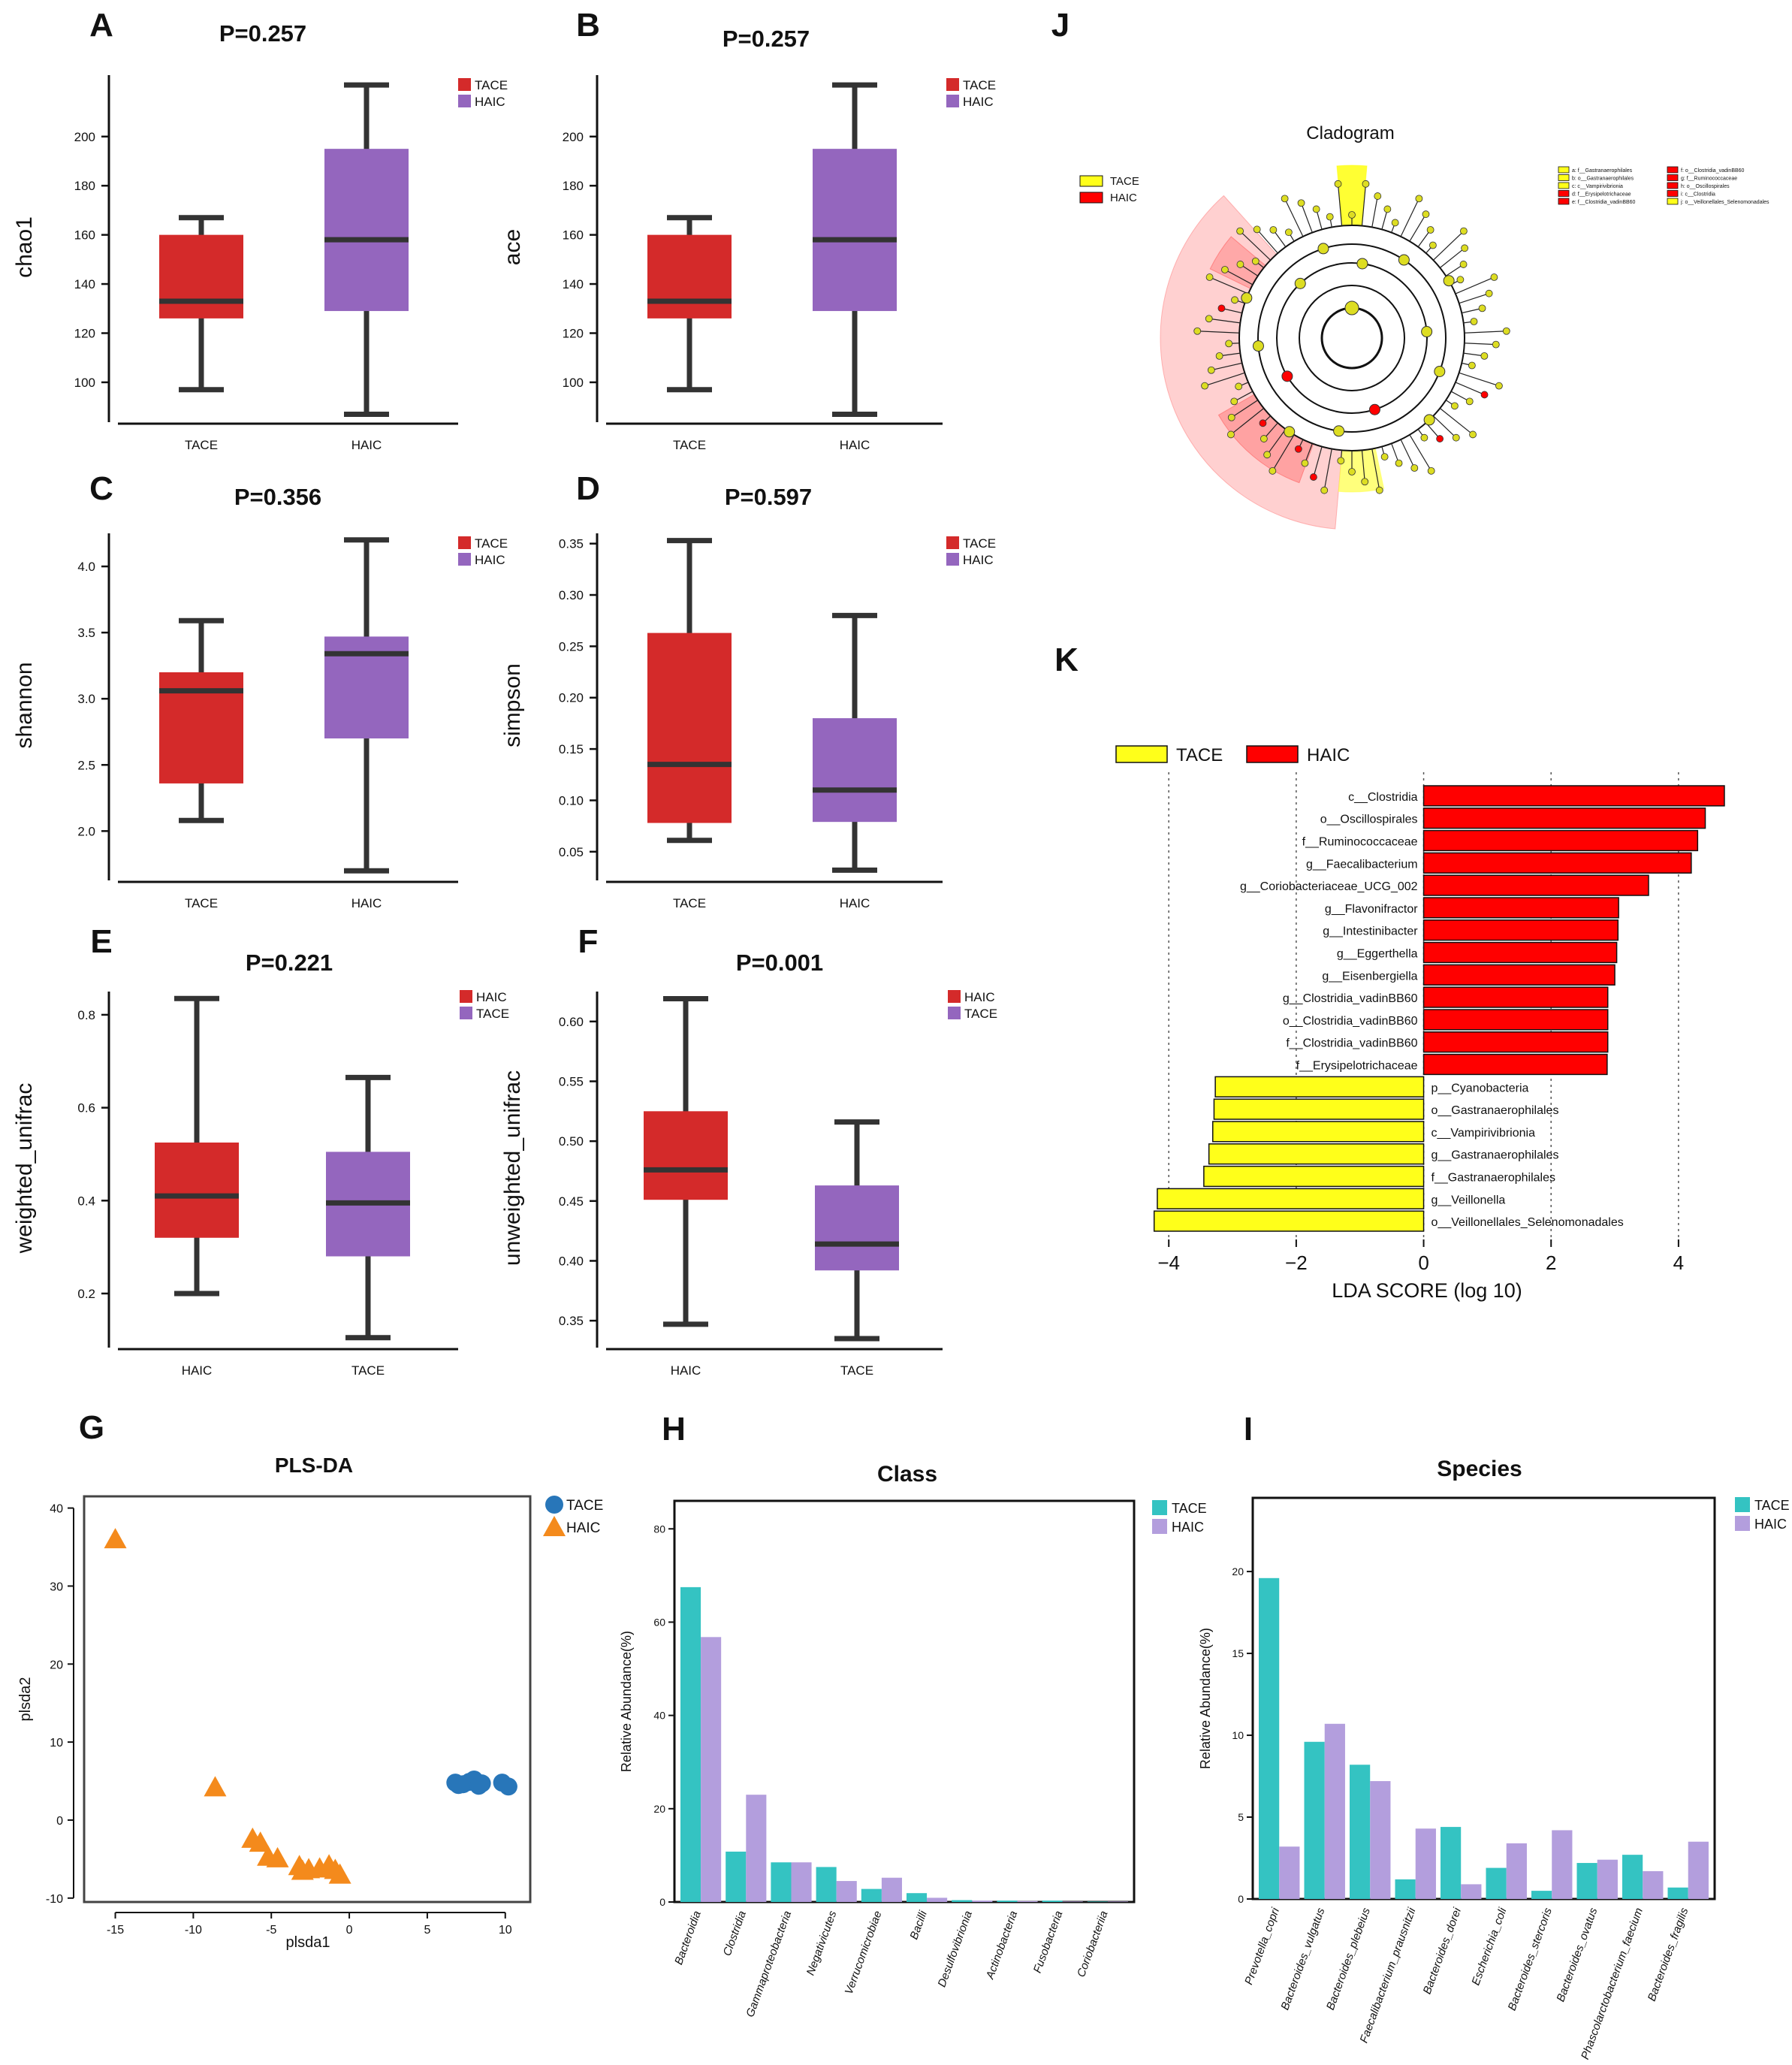 This screenshot has height=2065, width=1792. What do you see at coordinates (56, 1665) in the screenshot?
I see `y-tick-label: 20` at bounding box center [56, 1665].